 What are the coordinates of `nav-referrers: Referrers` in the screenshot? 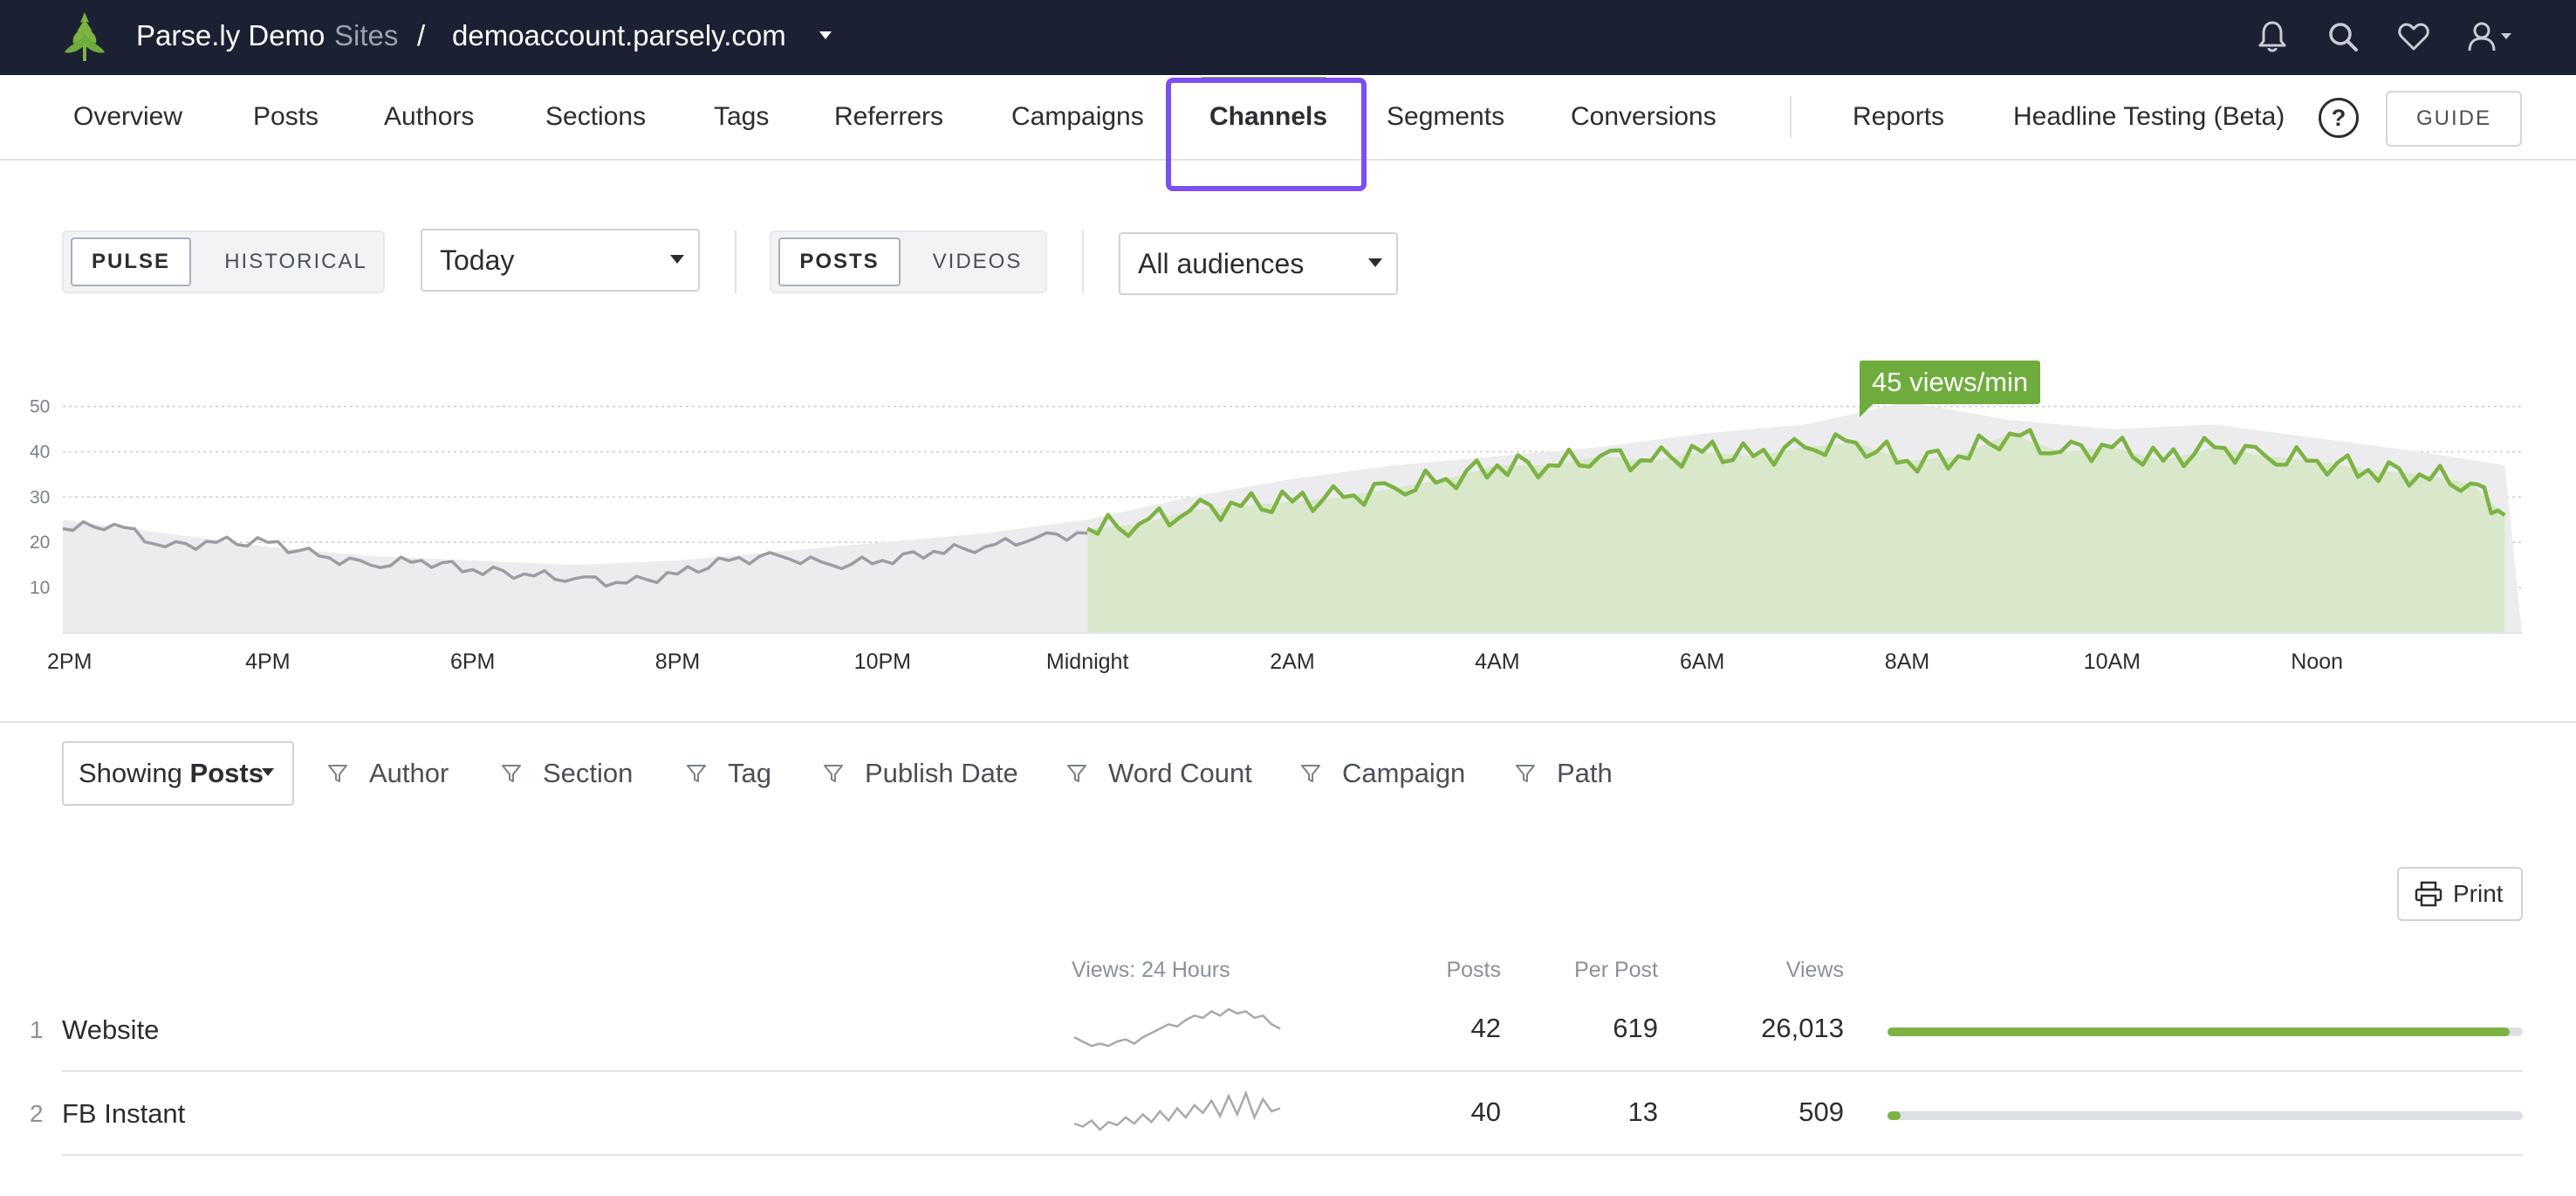 It's located at (889, 116).